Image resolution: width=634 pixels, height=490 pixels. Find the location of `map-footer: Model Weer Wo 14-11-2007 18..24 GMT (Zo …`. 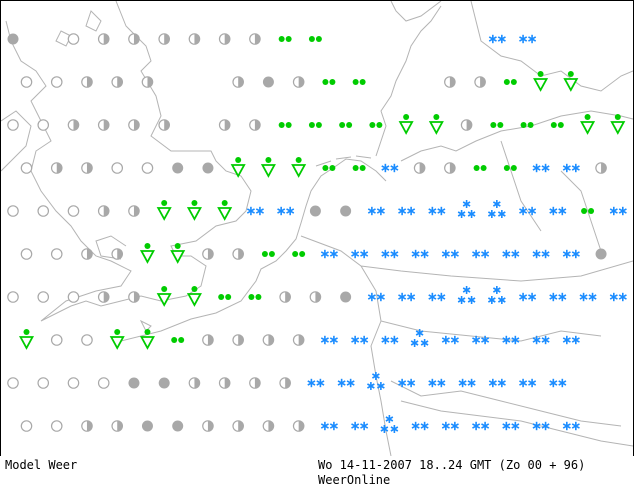

map-footer: Model Weer Wo 14-11-2007 18..24 GMT (Zo … is located at coordinates (317, 473).